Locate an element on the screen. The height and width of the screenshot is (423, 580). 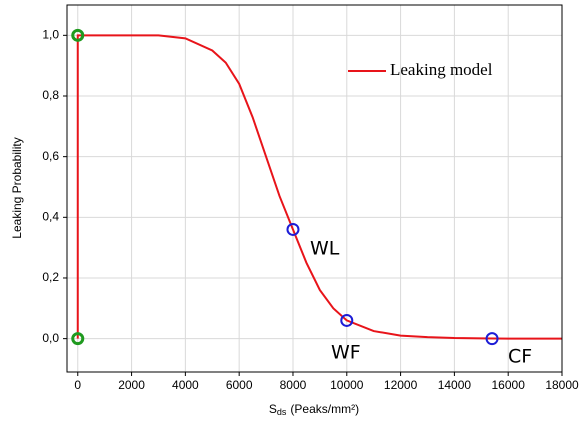
y-tick-label: 0,8 is located at coordinates (50, 95).